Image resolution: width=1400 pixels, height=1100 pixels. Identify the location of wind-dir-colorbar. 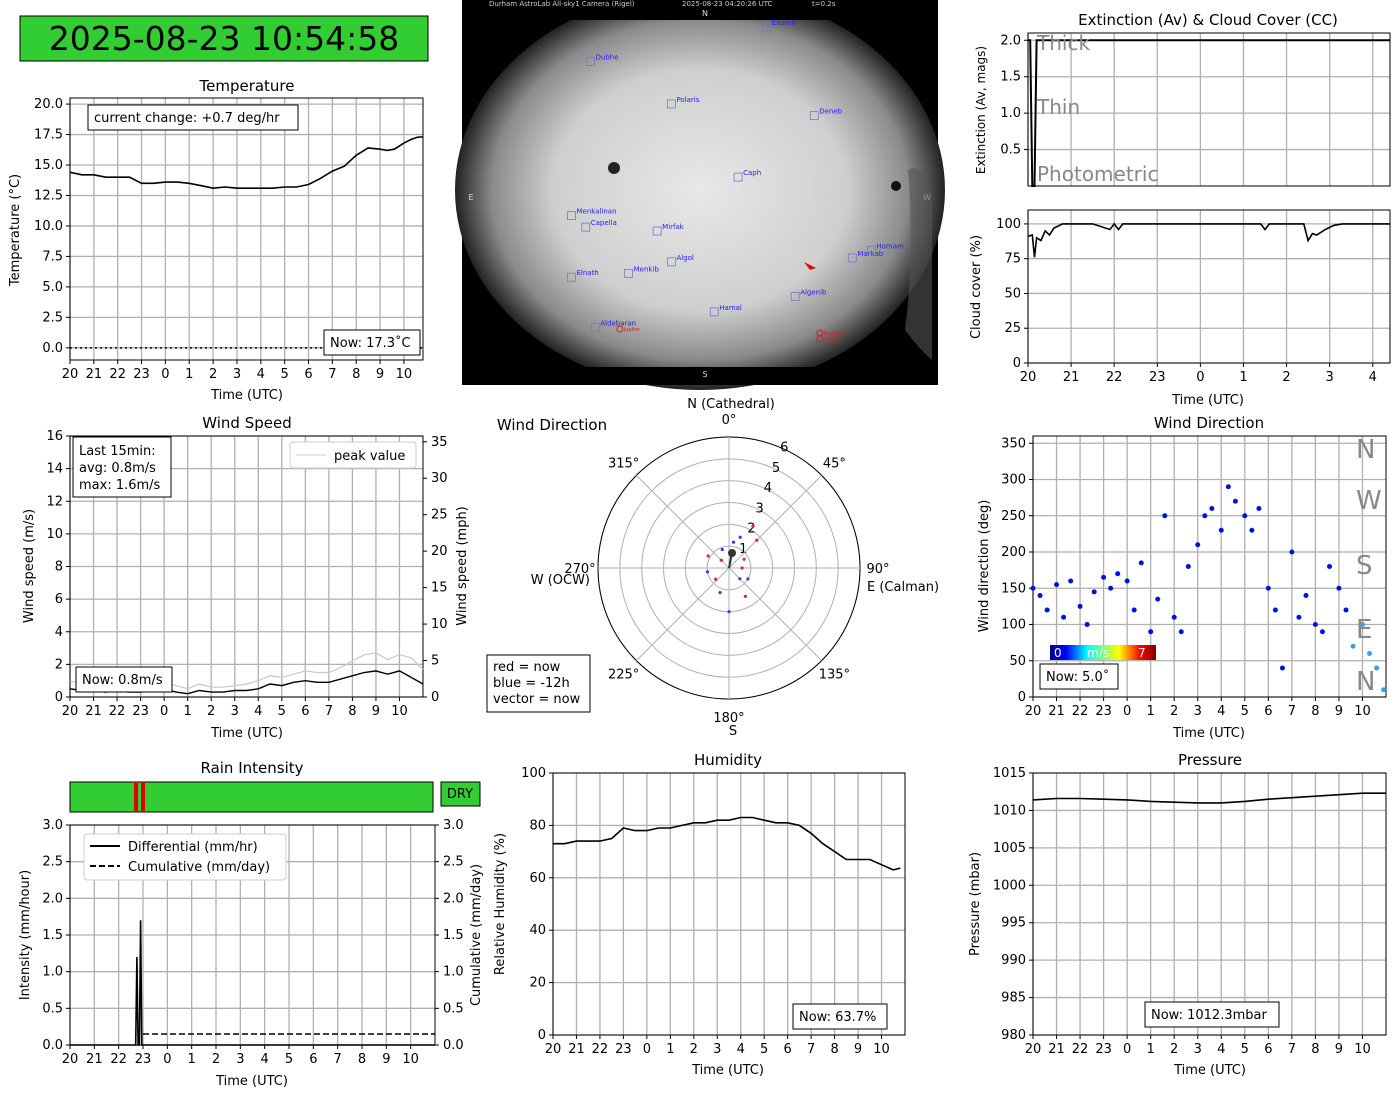
(1103, 652).